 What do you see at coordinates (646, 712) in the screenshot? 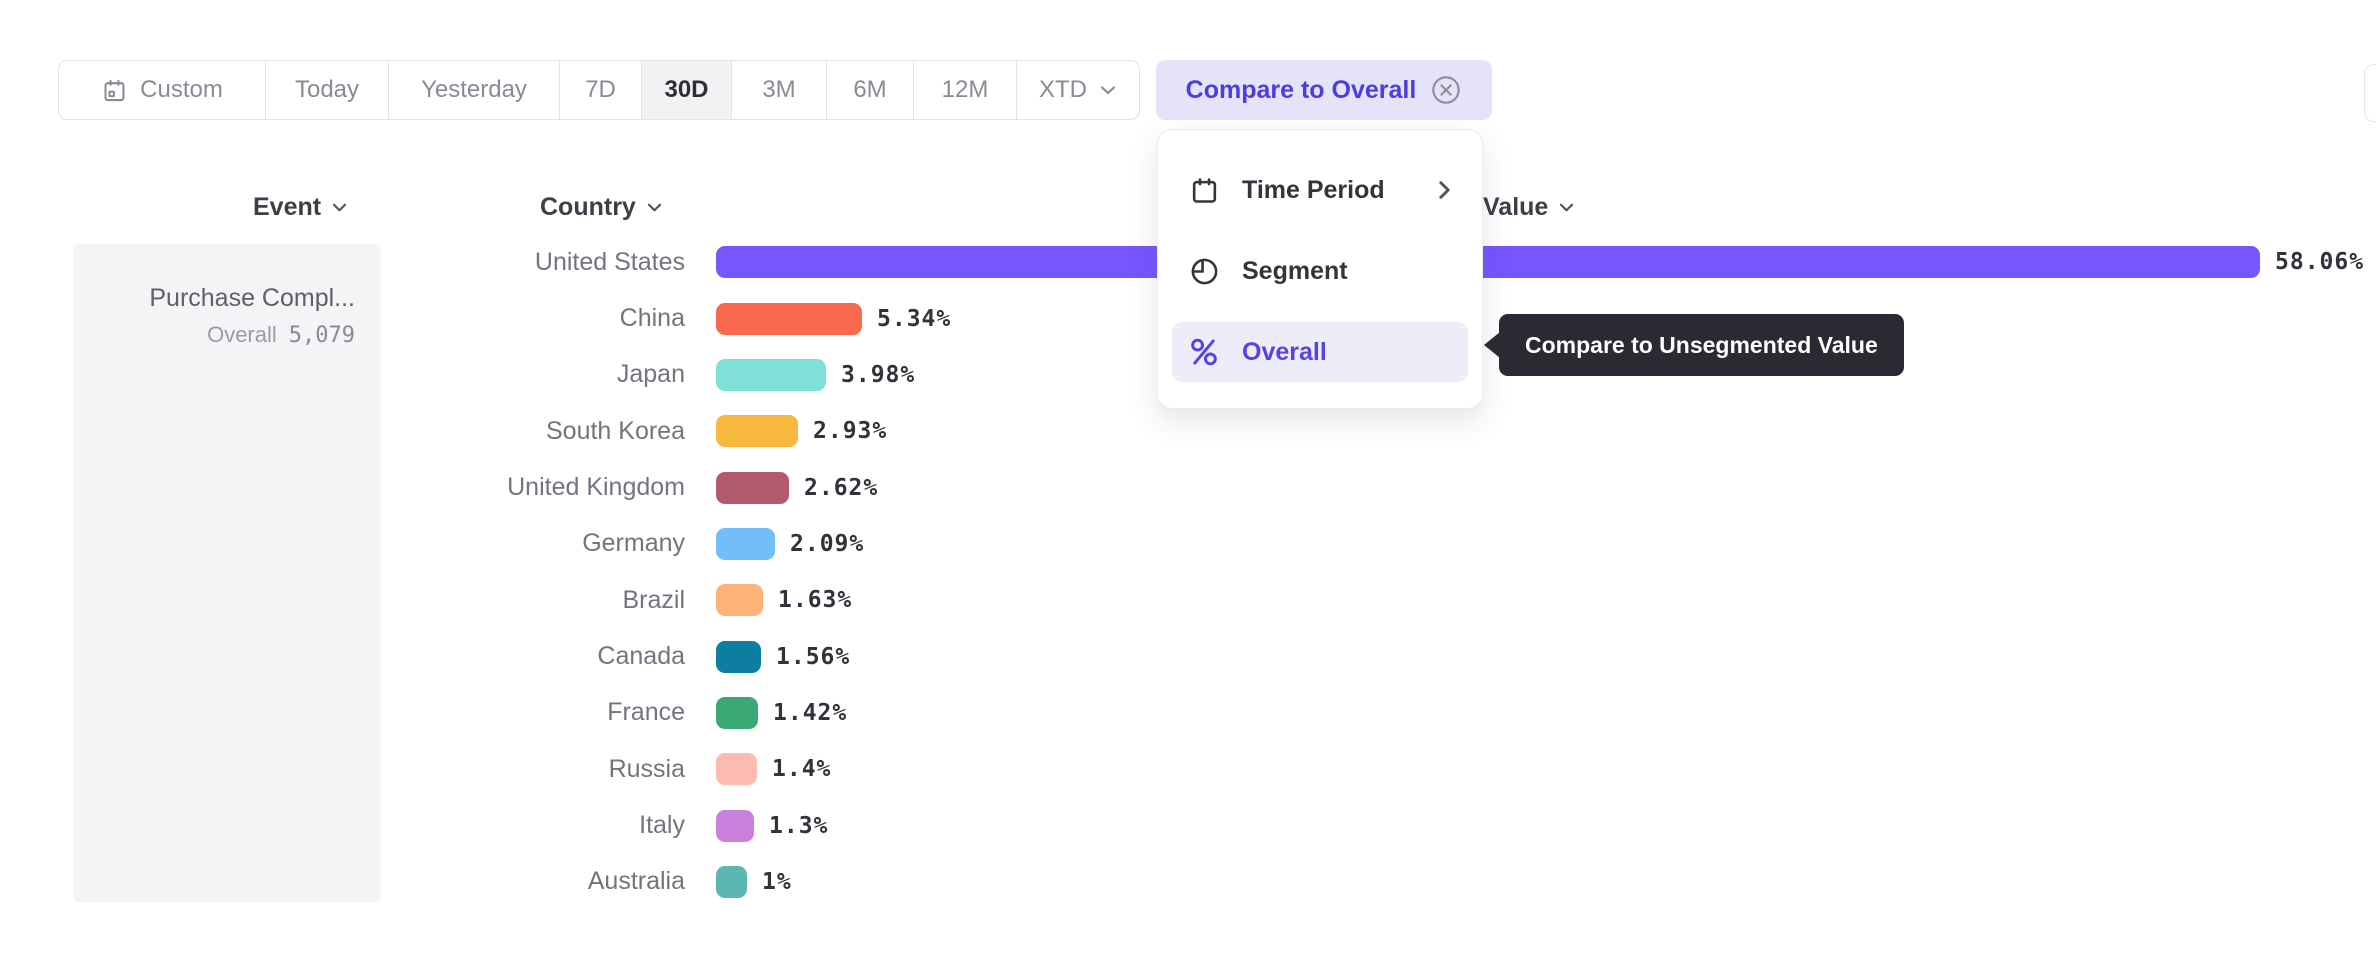
I see `country-label: France` at bounding box center [646, 712].